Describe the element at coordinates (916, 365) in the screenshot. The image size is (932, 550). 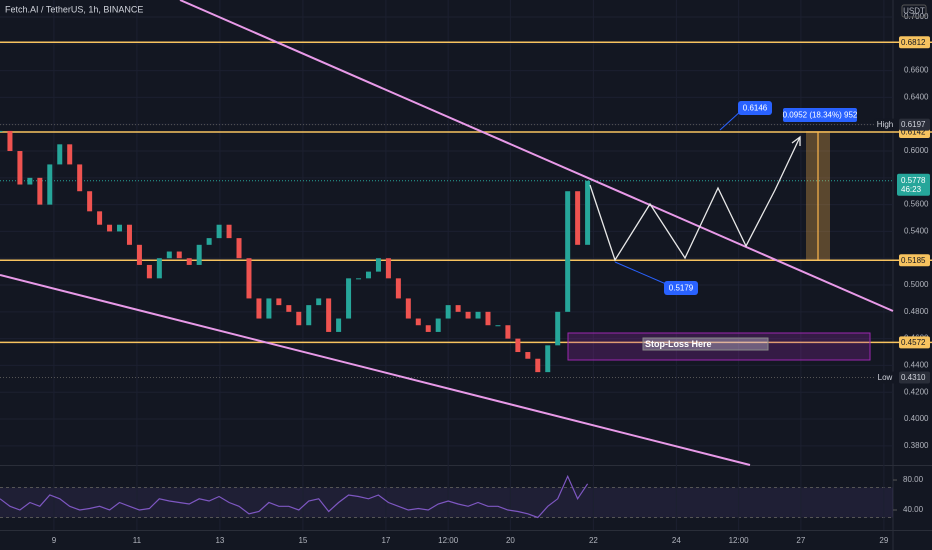
I see `y-tick-label: 0.4400` at that location.